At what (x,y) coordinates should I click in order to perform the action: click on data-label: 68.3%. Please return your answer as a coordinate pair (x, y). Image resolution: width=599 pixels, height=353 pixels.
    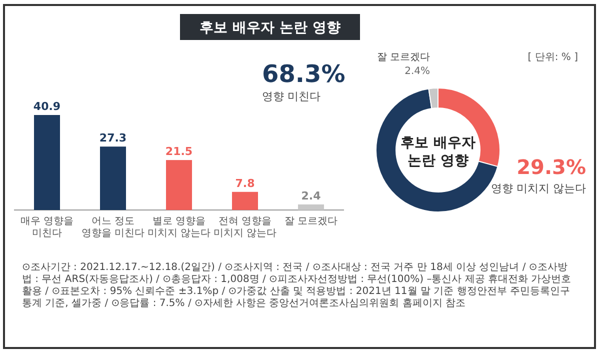
    Looking at the image, I should click on (304, 74).